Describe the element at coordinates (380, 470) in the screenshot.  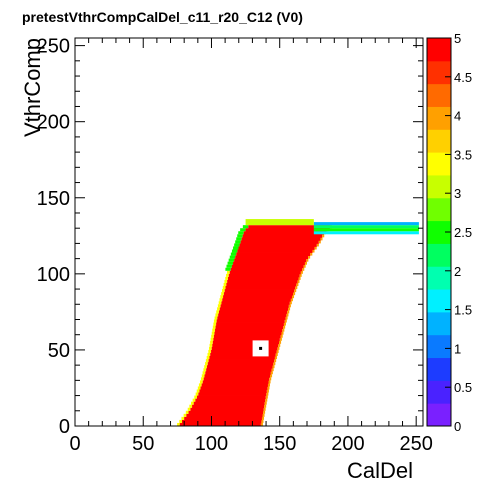
I see `x-axis-label: CalDel` at that location.